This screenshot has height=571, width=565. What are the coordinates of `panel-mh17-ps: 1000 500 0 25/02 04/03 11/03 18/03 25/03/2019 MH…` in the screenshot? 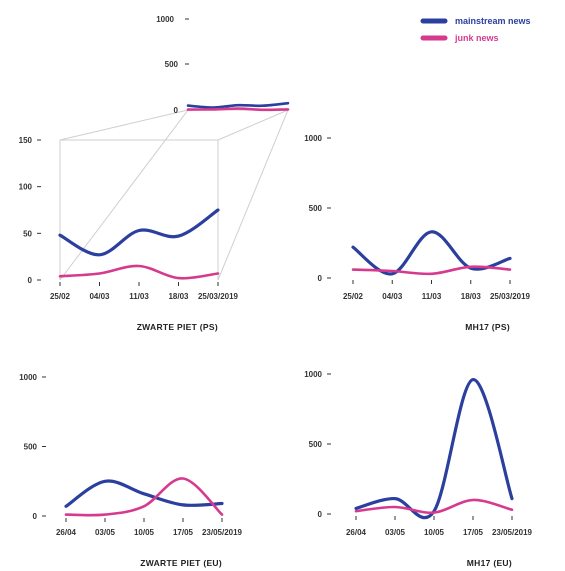 It's located at (417, 233).